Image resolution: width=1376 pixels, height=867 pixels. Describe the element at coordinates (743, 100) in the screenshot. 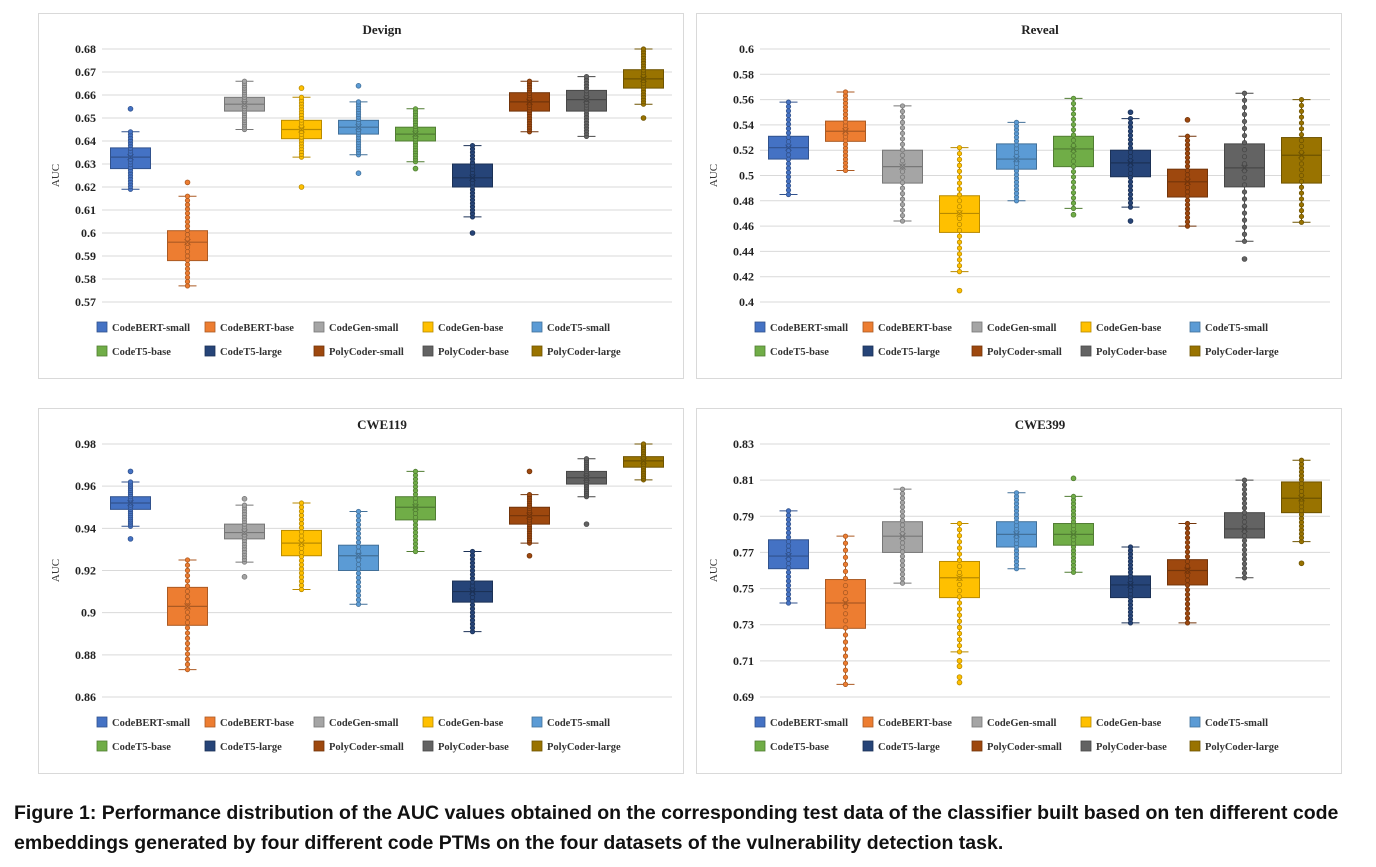

I see `y-tick-label: 0.56` at that location.